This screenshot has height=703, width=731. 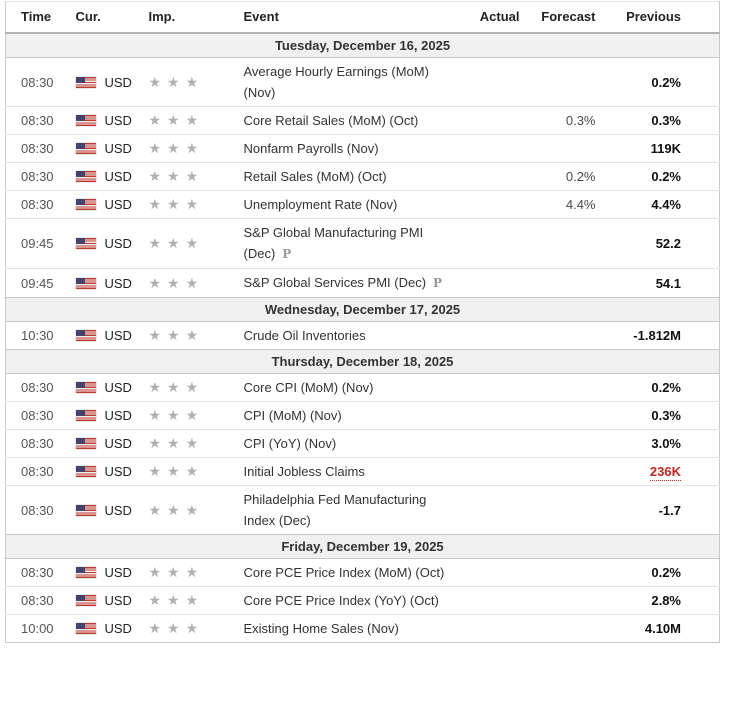 I want to click on date-separator-label: Friday, December 19, 2025, so click(x=362, y=546).